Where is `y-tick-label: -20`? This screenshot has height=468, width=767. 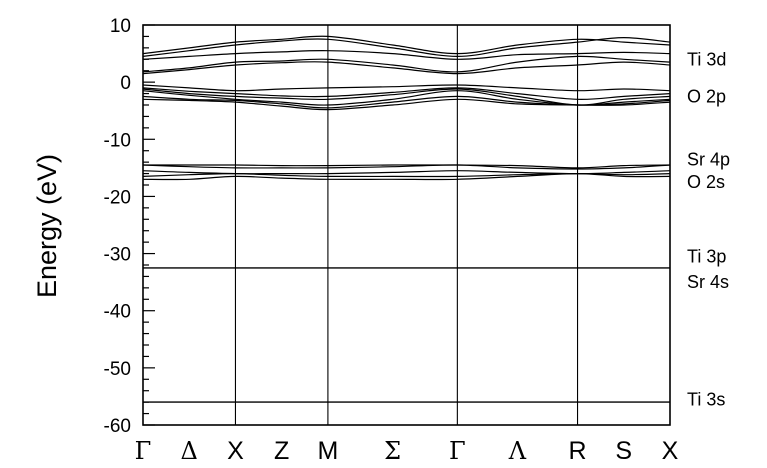
y-tick-label: -20 is located at coordinates (117, 197).